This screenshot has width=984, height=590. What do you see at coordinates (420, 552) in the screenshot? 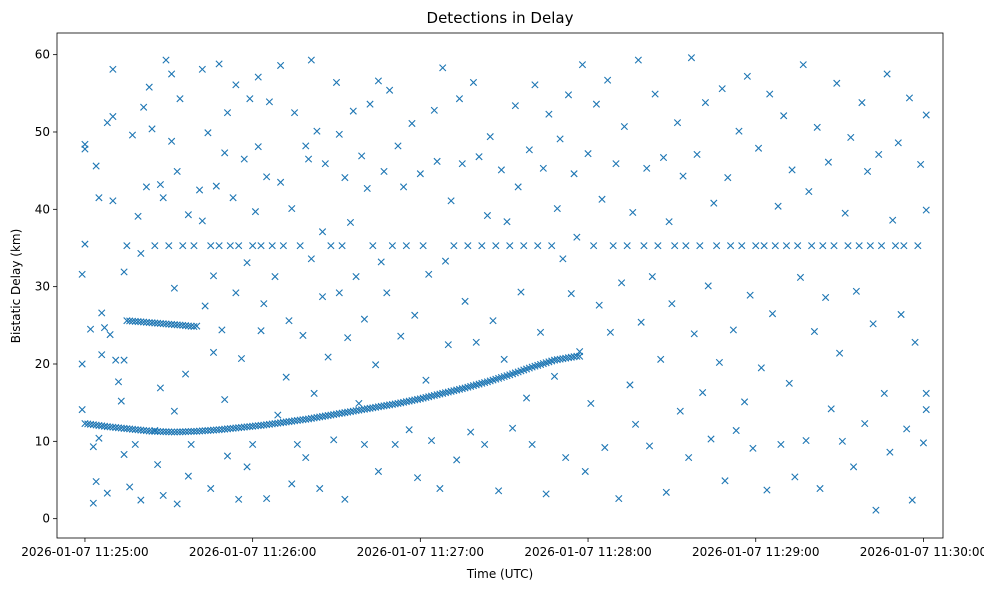
I see `x-tick-label: 2026-01-07 11:27:00` at bounding box center [420, 552].